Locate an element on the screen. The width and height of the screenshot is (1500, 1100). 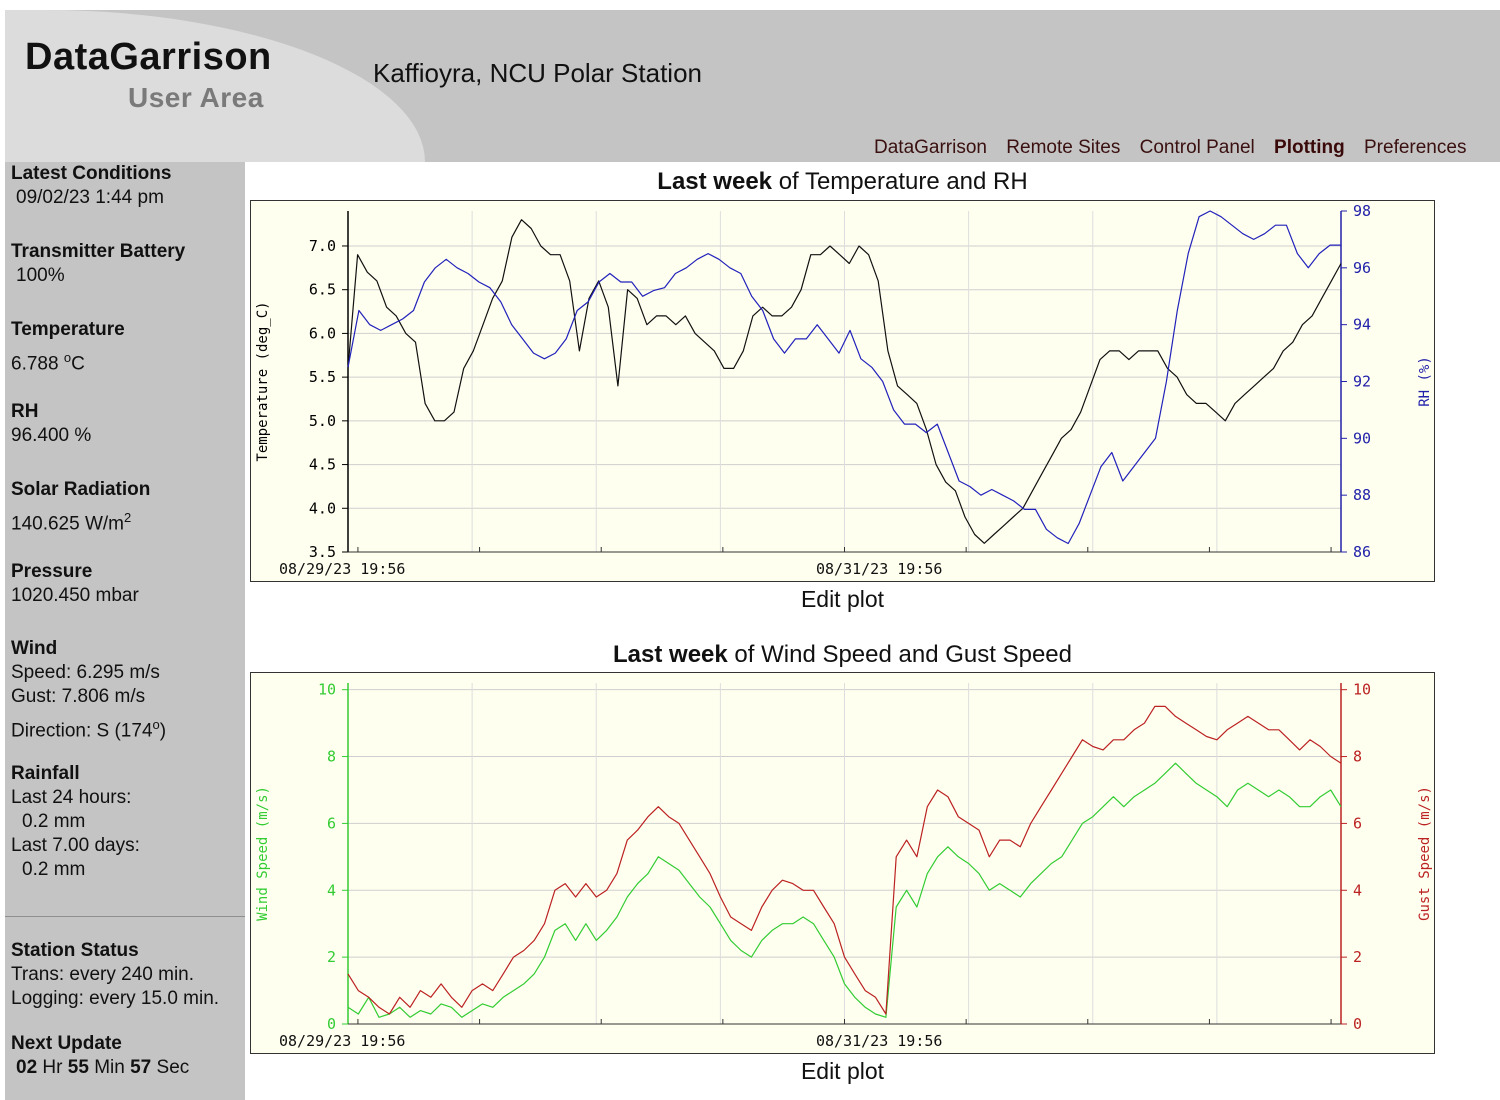
station-title: Kaffioyra, NCU Polar Station is located at coordinates (537, 73).